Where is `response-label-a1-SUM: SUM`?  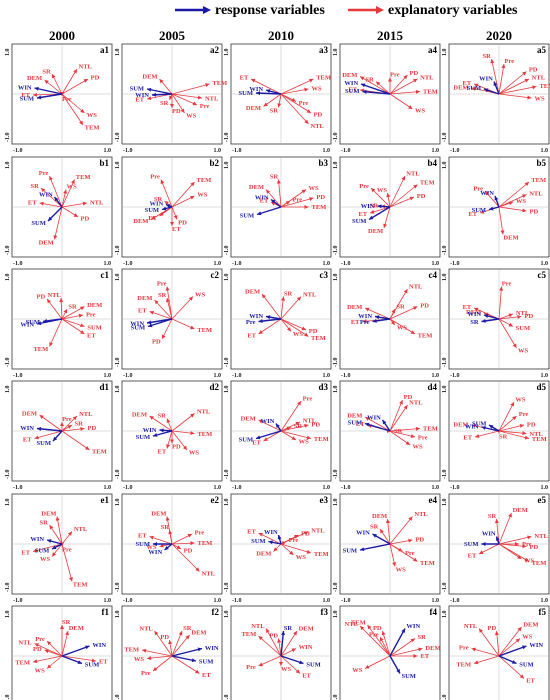 response-label-a1-SUM: SUM is located at coordinates (27, 98).